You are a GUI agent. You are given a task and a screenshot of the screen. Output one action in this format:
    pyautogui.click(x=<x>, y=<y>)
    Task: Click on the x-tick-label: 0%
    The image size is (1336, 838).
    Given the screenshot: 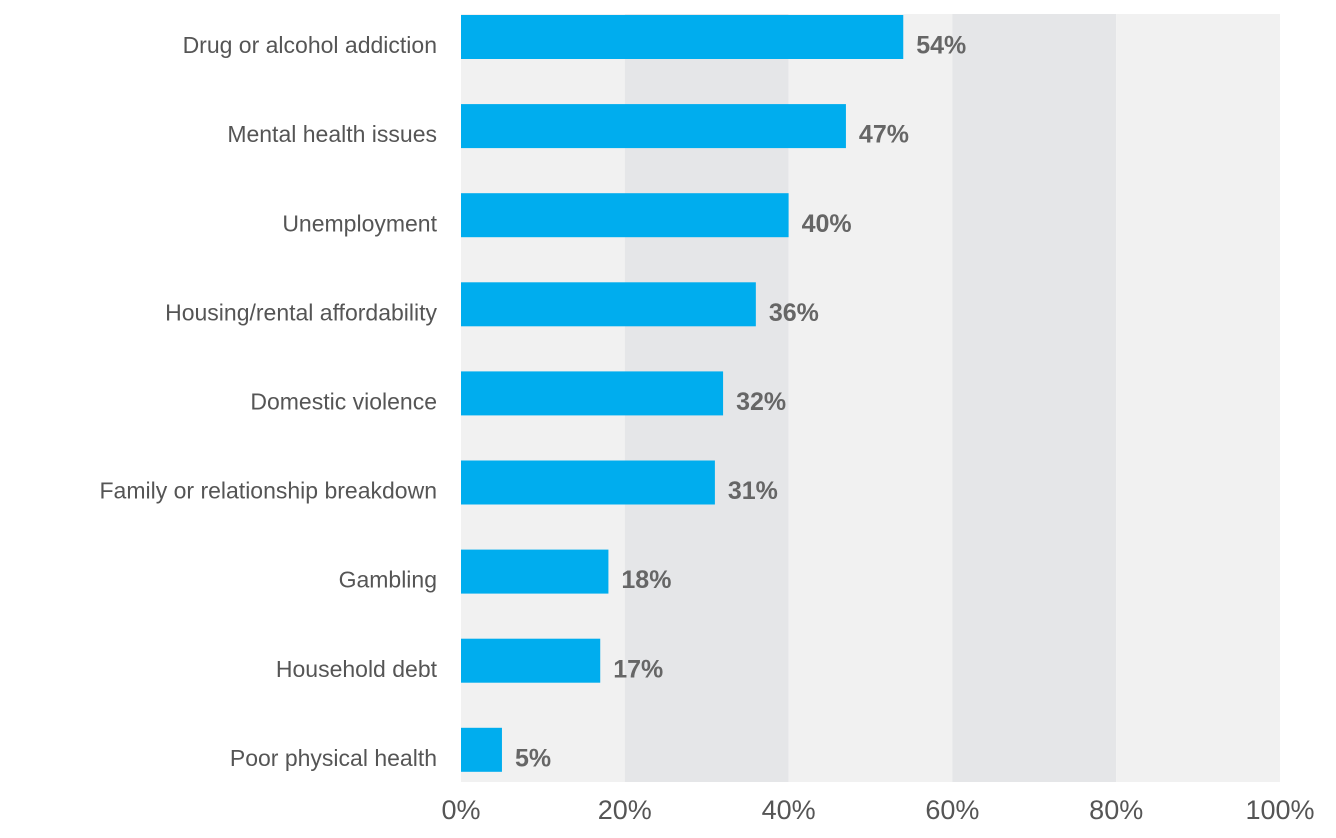 What is the action you would take?
    pyautogui.click(x=460, y=810)
    